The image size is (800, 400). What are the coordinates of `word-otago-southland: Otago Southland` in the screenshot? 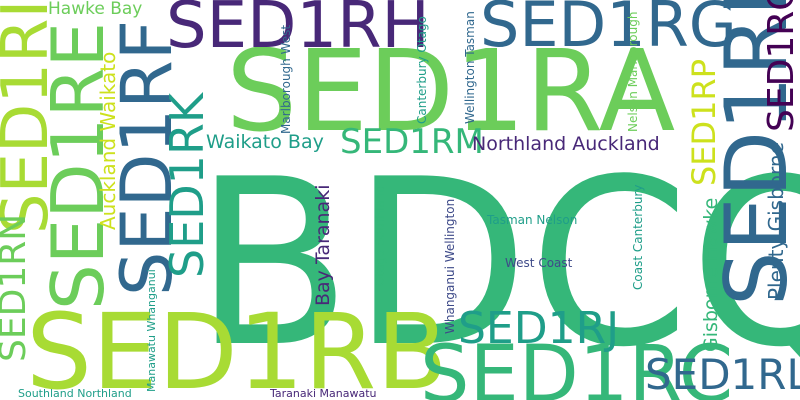 It's located at (380, 235).